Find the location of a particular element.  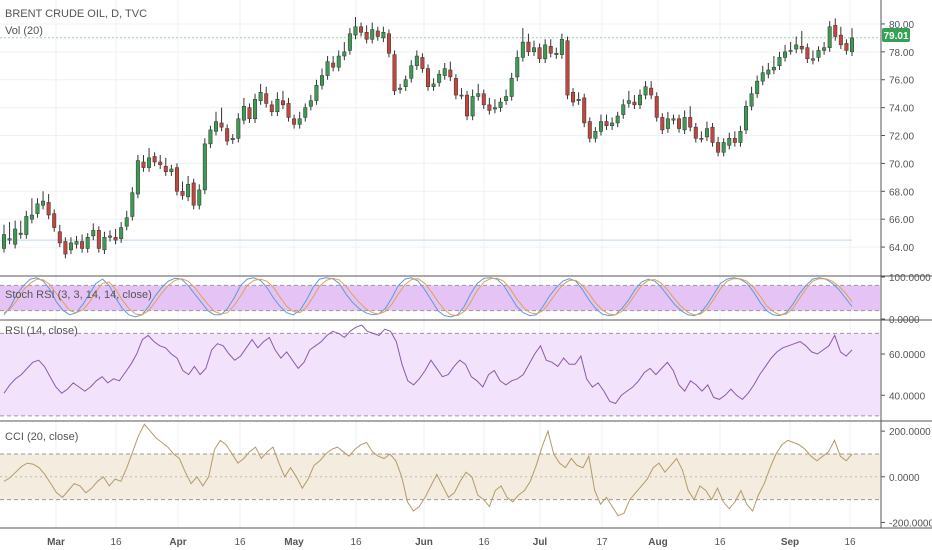

stoch-rsi-tick-label: 100.0000 is located at coordinates (910, 278).